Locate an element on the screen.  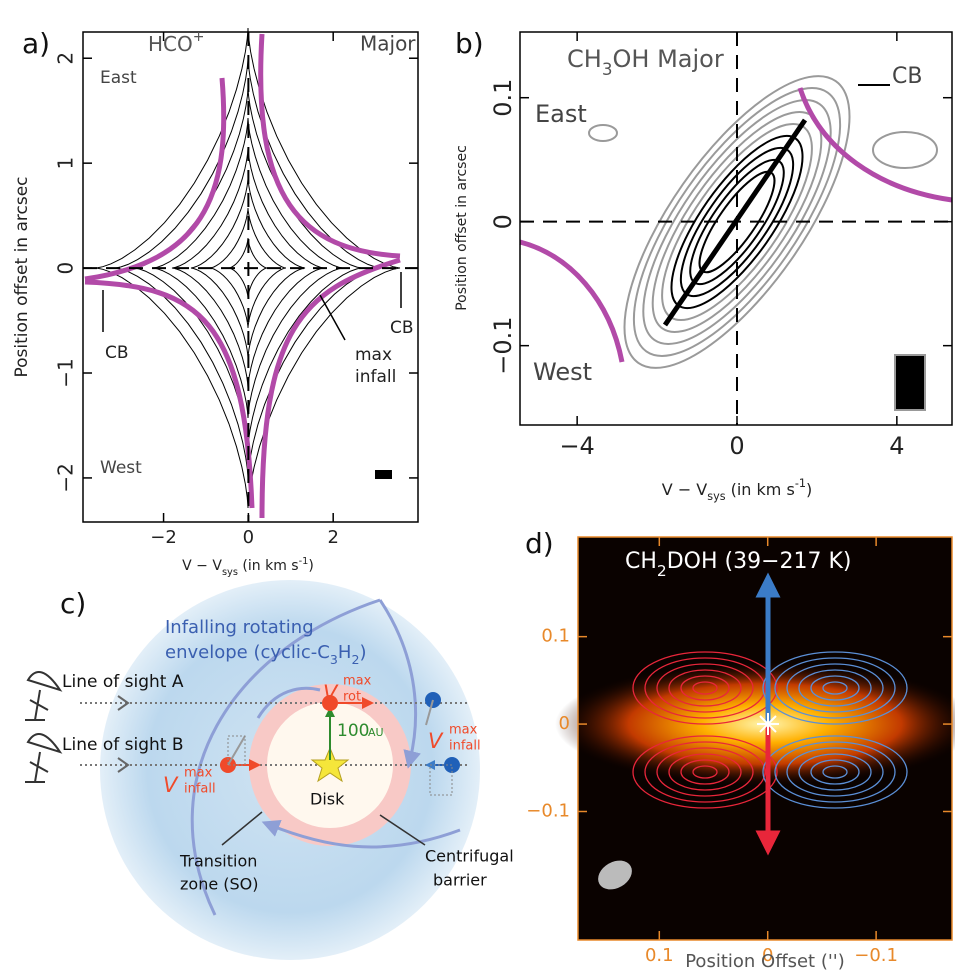
panel-title: CH2DOH (39−217 K) is located at coordinates (738, 564).